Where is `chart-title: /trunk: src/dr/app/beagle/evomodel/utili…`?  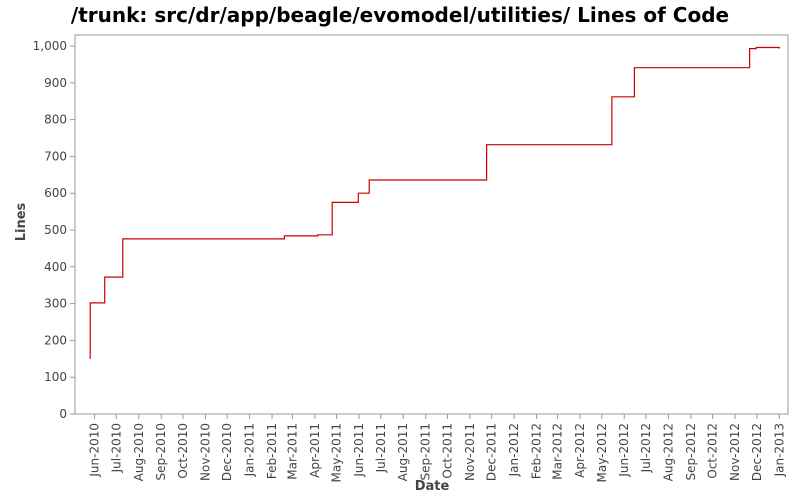 chart-title: /trunk: src/dr/app/beagle/evomodel/utili… is located at coordinates (400, 15).